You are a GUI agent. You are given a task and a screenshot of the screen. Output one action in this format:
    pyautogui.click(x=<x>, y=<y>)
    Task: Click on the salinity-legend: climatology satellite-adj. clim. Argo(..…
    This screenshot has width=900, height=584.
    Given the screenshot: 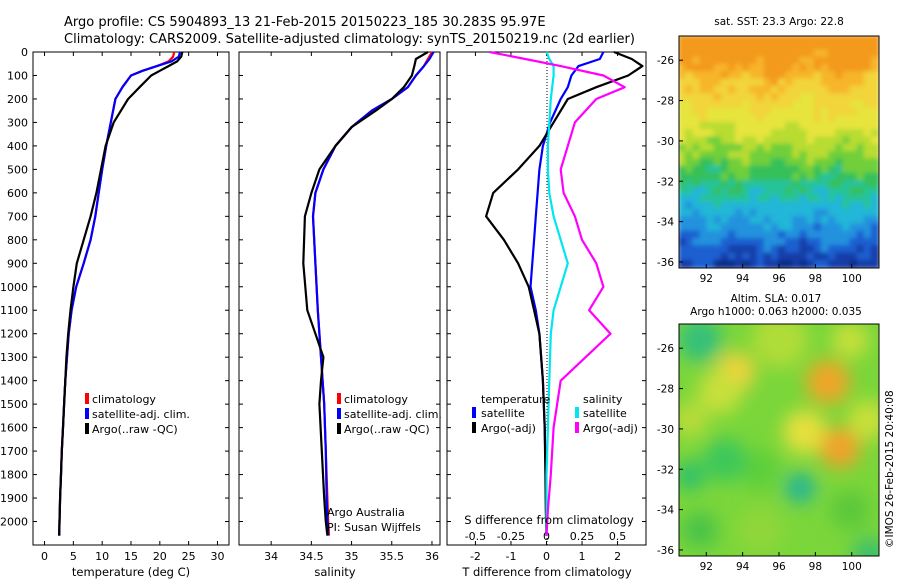 What is the action you would take?
    pyautogui.click(x=389, y=414)
    